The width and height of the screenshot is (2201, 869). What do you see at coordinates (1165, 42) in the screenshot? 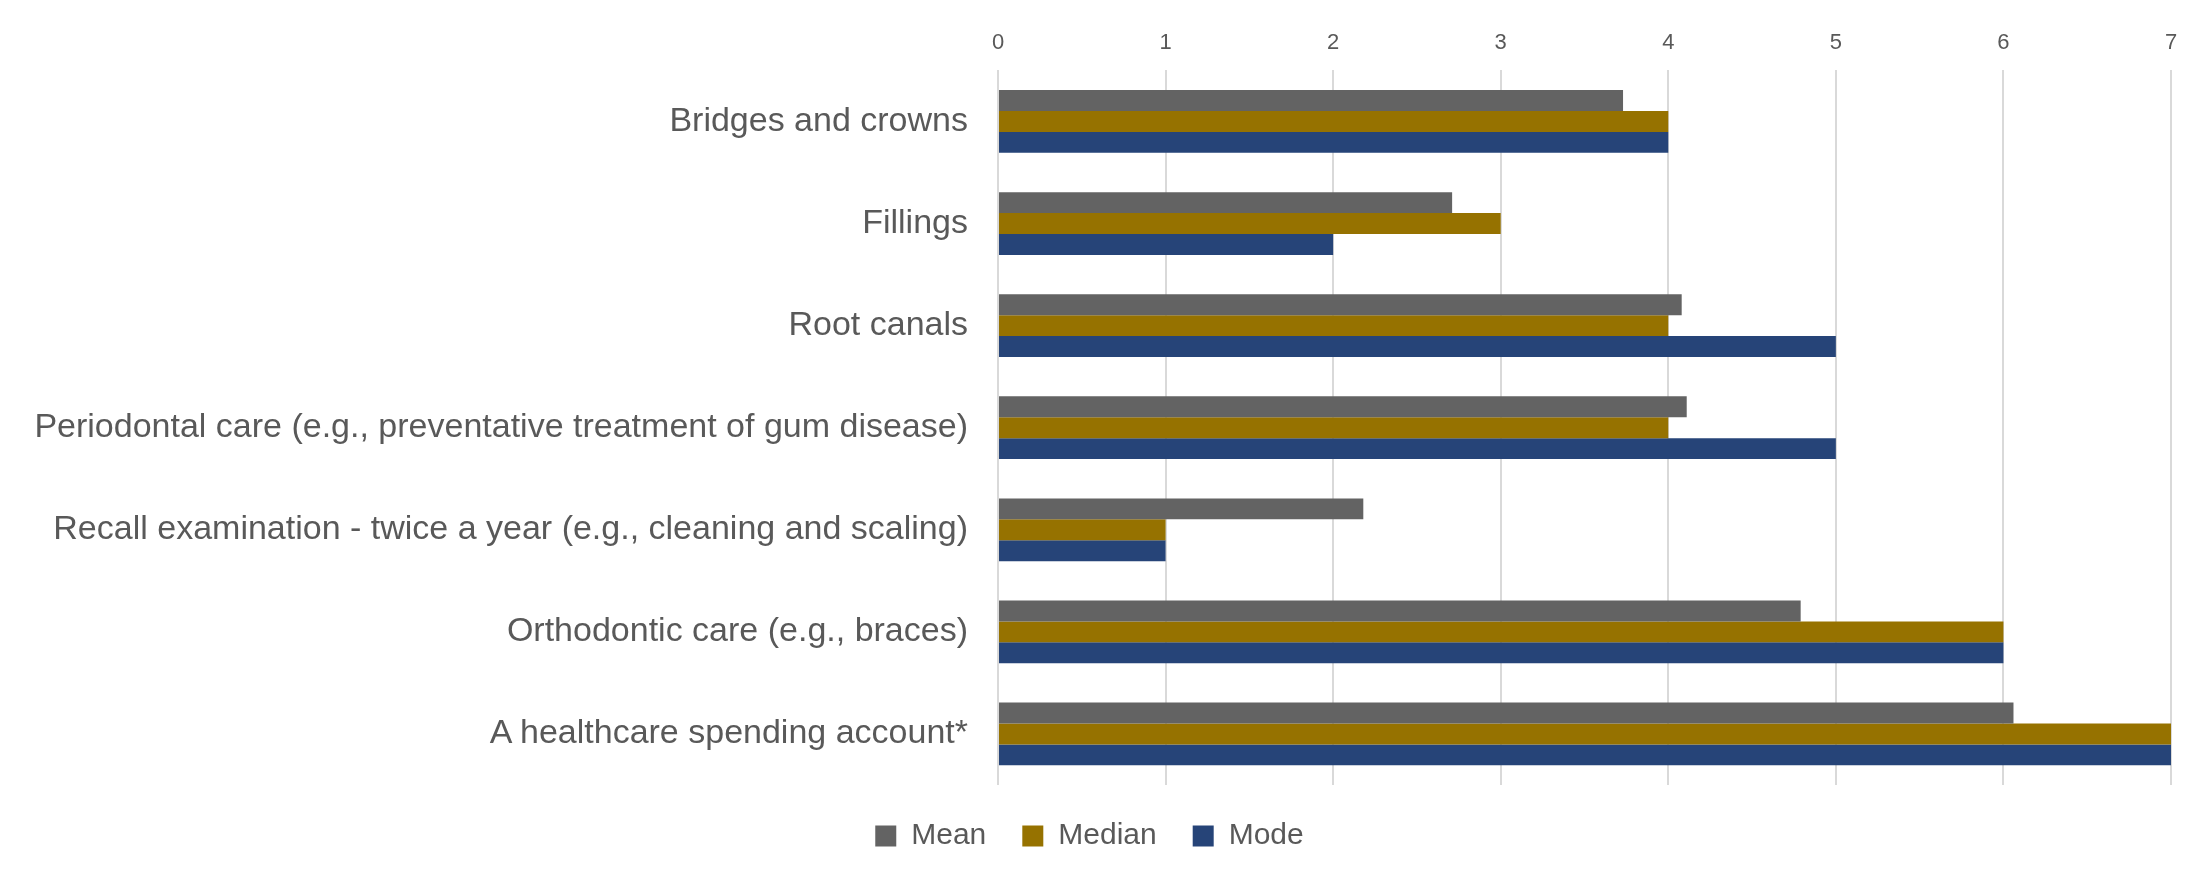
I see `x-tick-label: 1` at bounding box center [1165, 42].